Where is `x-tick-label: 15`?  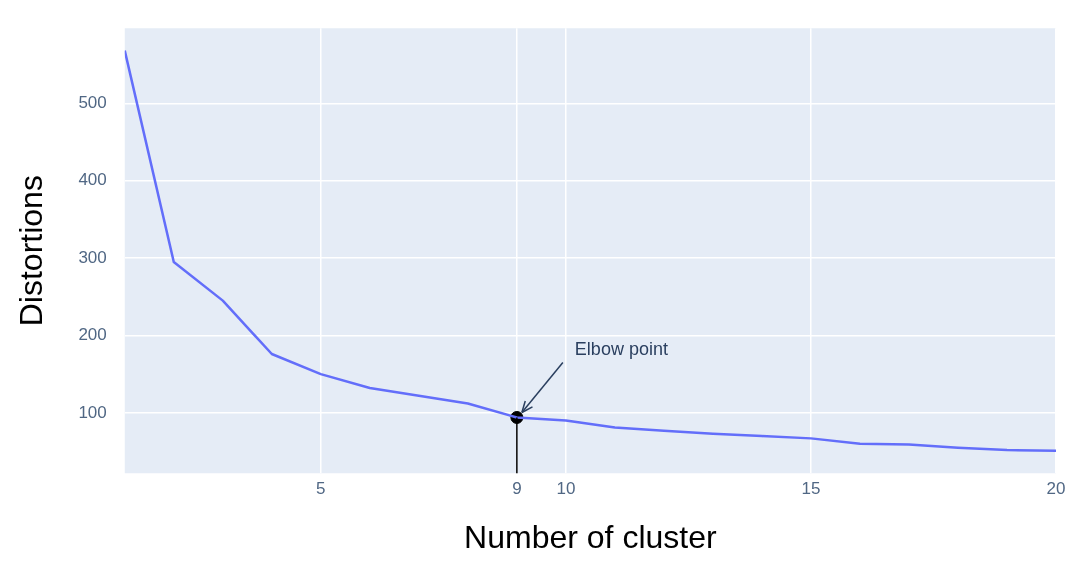 x-tick-label: 15 is located at coordinates (811, 489).